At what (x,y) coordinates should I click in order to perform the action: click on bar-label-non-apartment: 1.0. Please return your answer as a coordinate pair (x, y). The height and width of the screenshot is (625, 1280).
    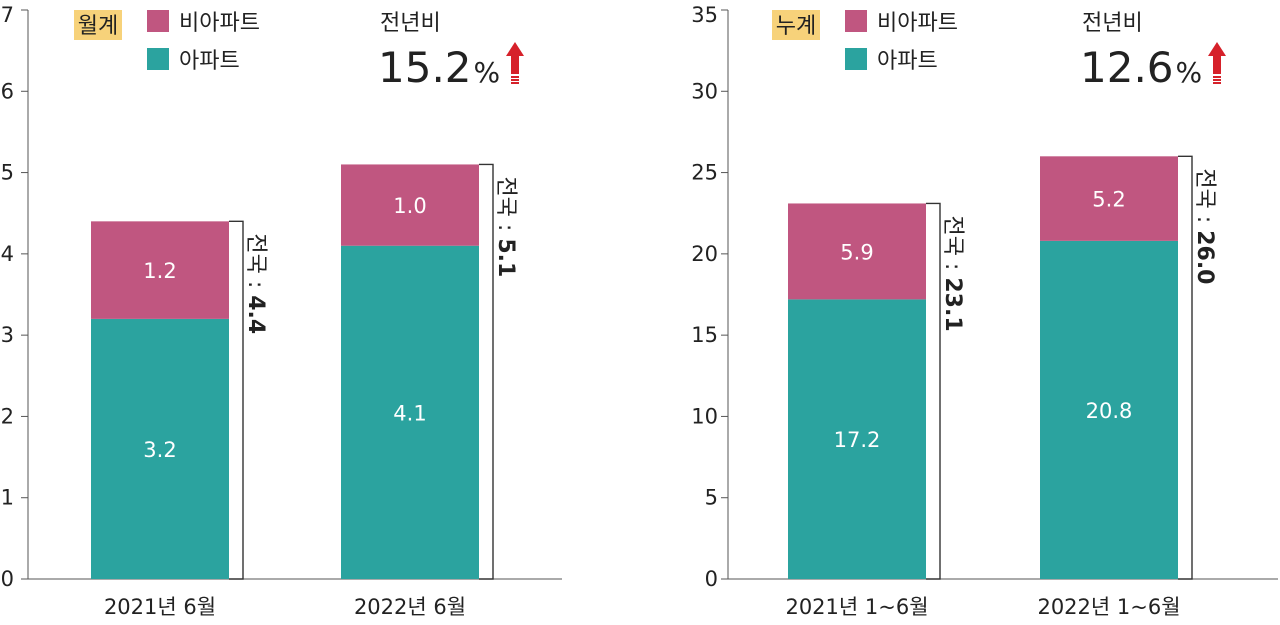
    Looking at the image, I should click on (409, 206).